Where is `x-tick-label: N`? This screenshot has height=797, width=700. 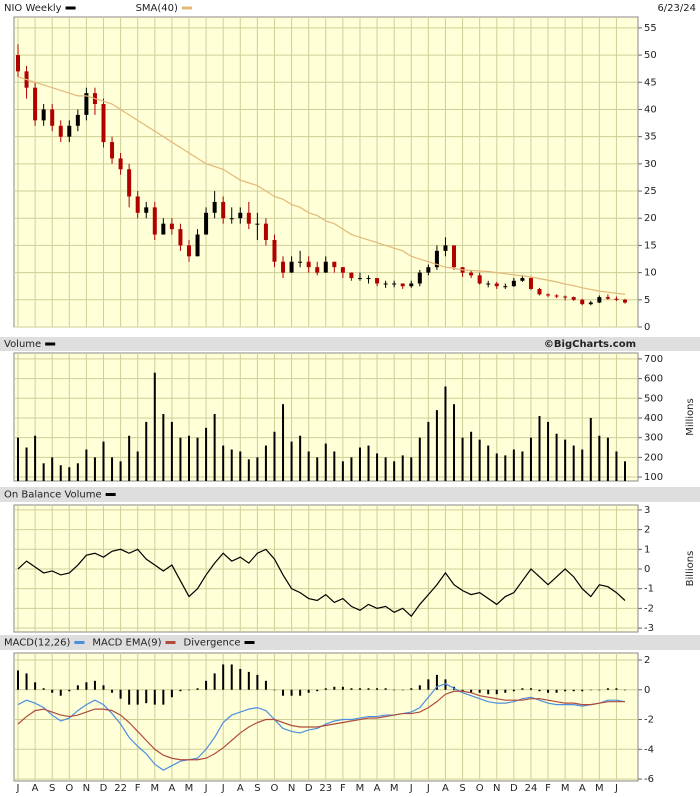 x-tick-label: N is located at coordinates (291, 788).